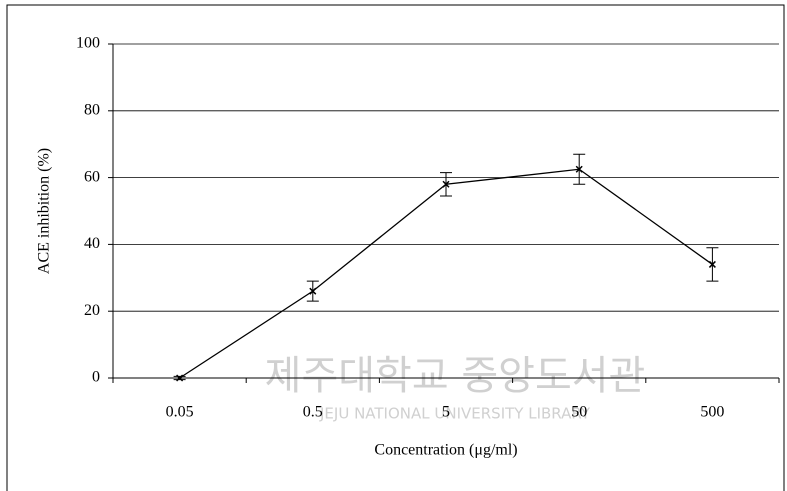 The width and height of the screenshot is (787, 491). I want to click on y-tick-label: 0, so click(96, 377).